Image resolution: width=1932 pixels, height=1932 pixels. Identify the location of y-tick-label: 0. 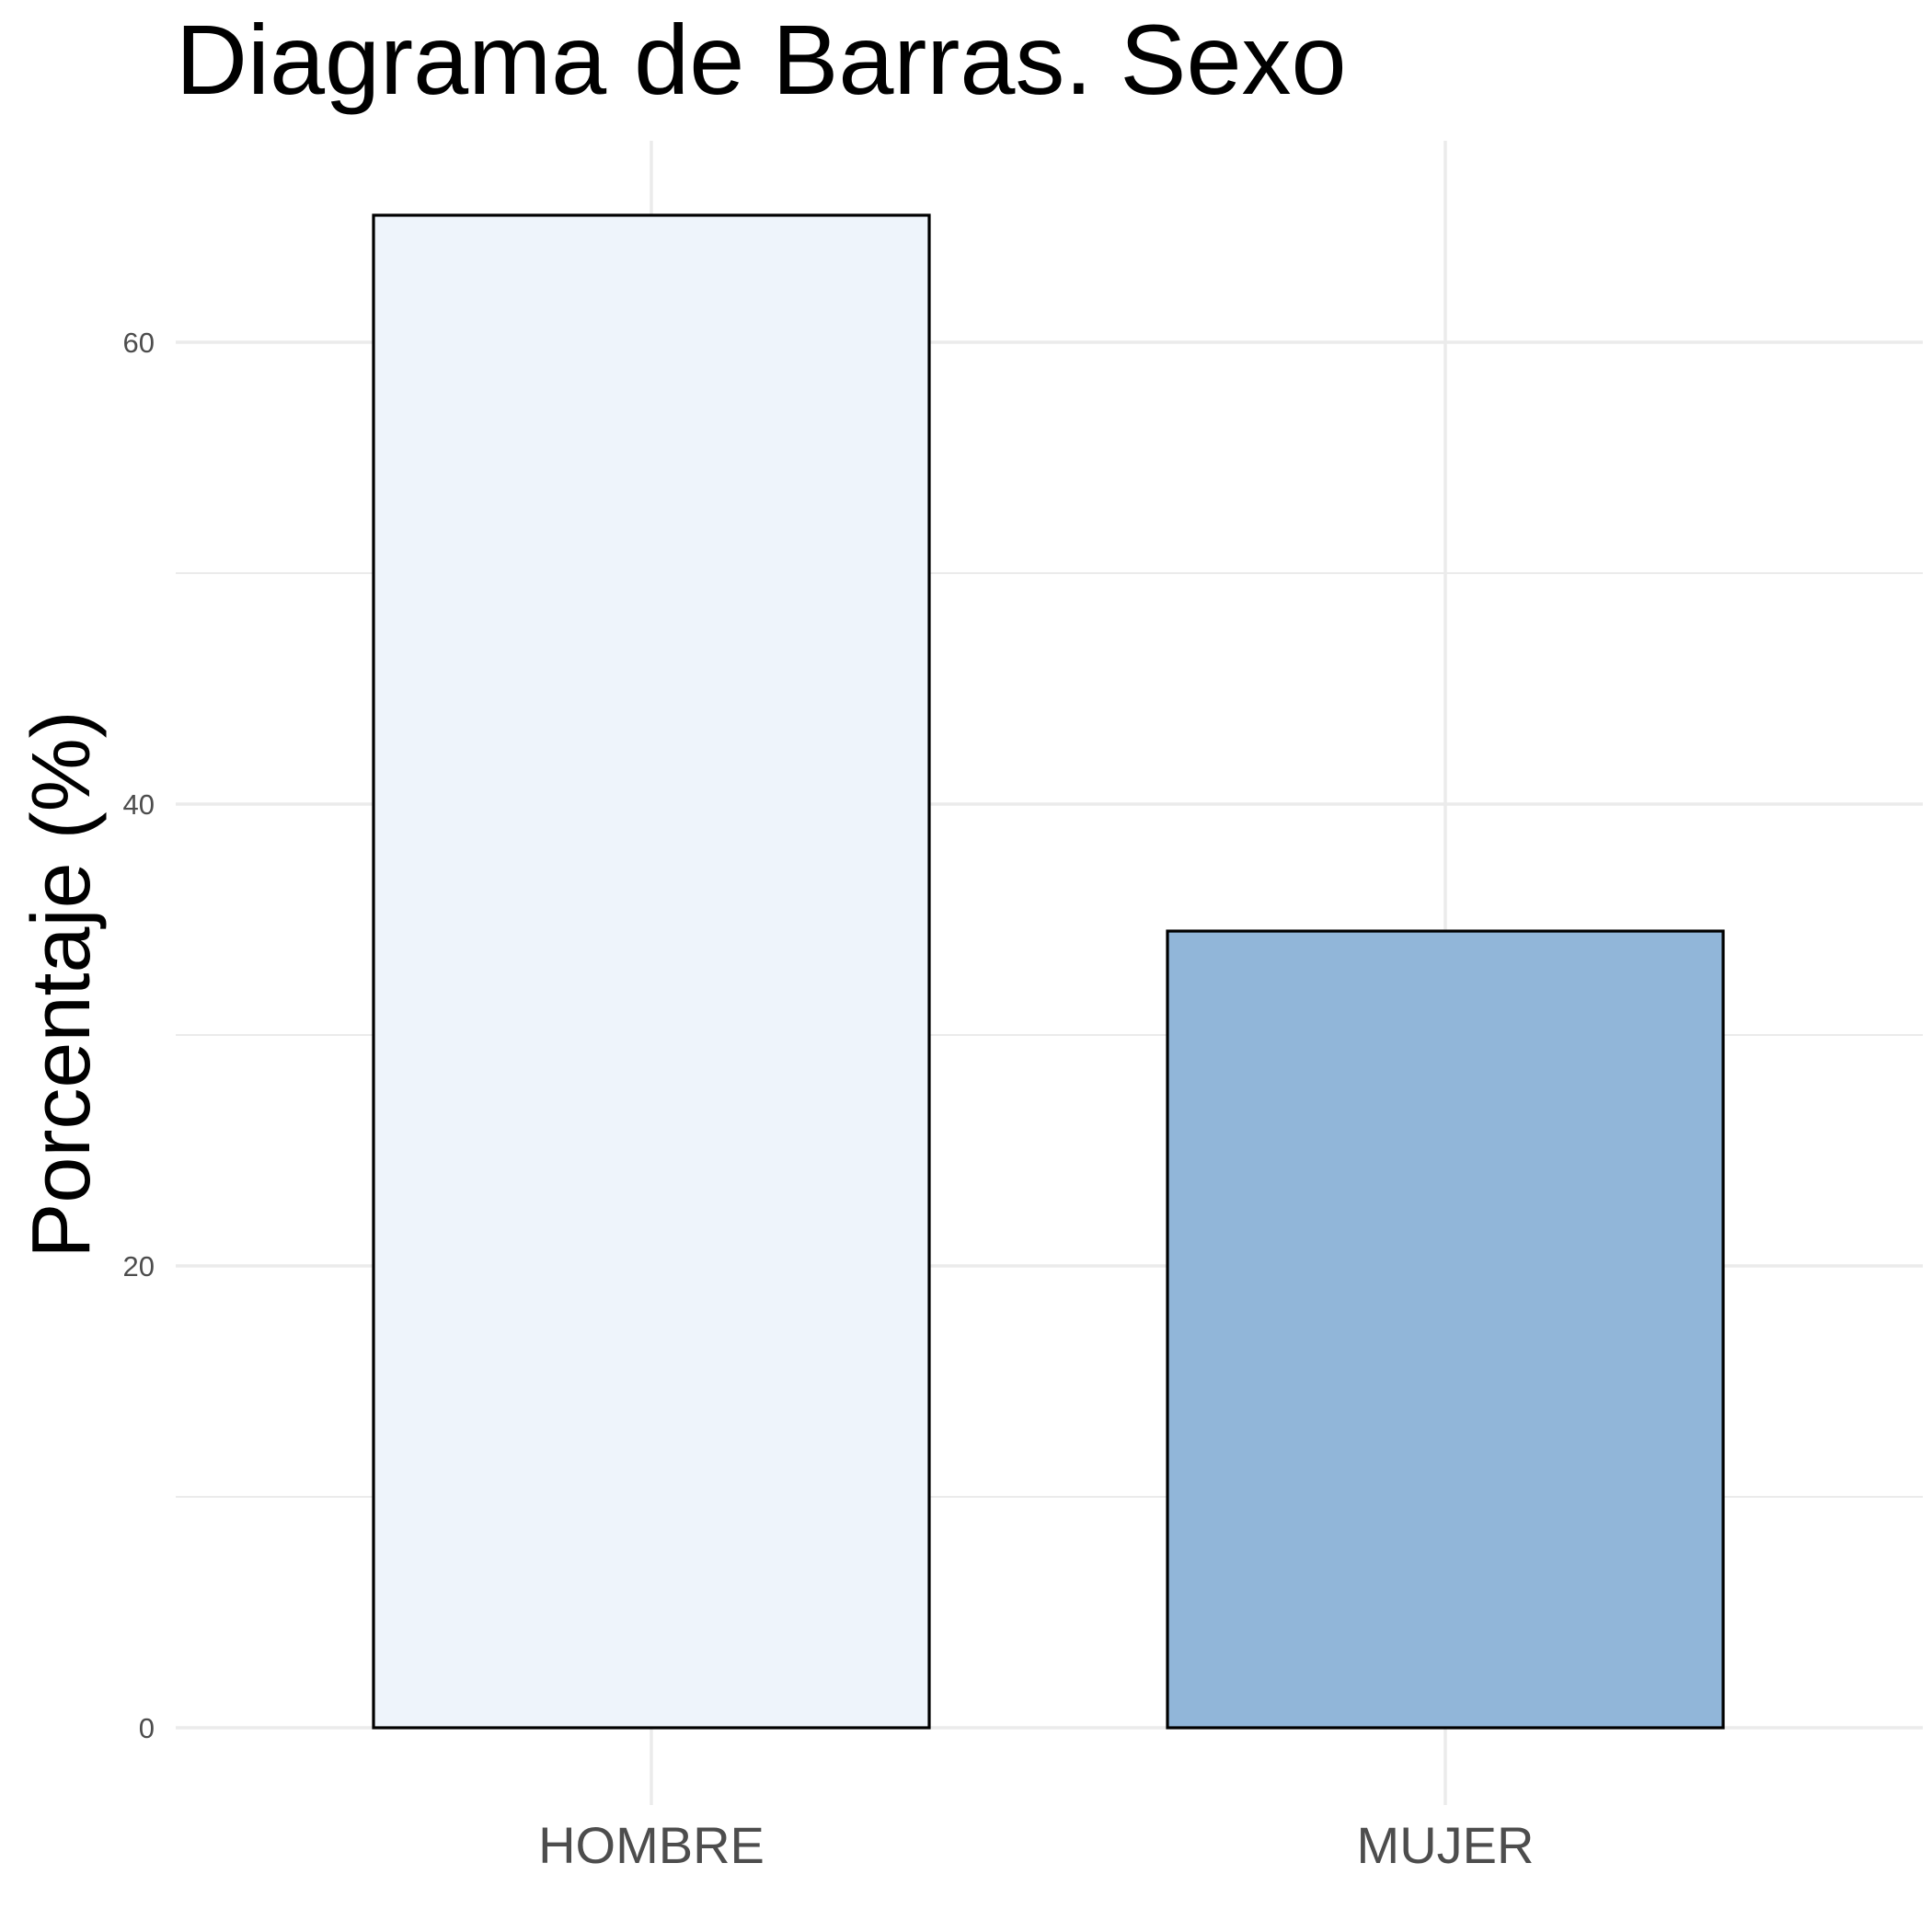
(147, 1728).